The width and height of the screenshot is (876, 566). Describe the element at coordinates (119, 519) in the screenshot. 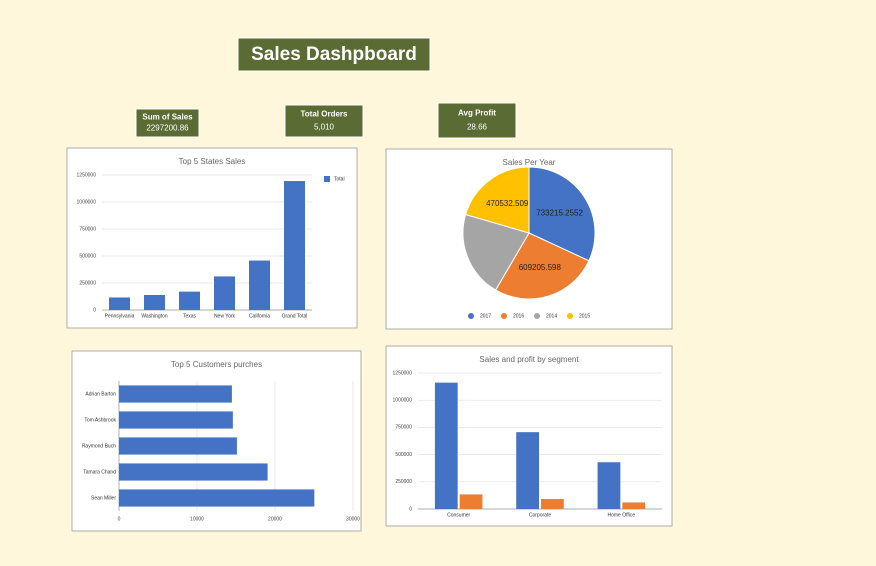

I see `x-tick-label: 0` at that location.